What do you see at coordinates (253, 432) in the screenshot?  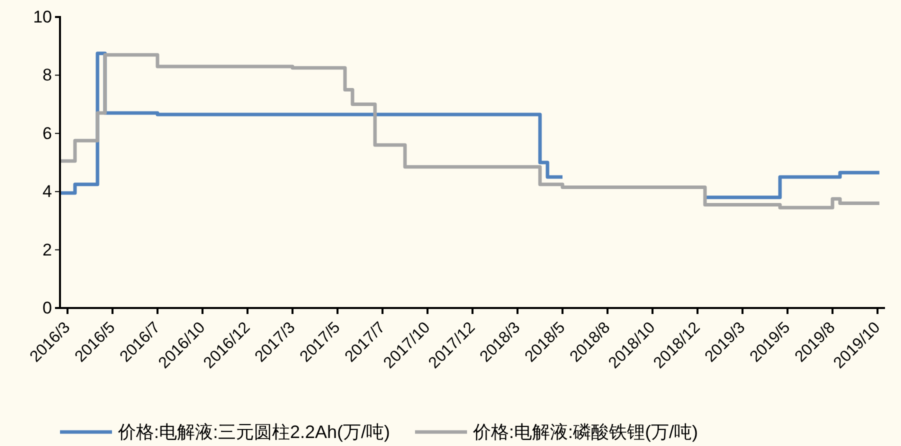 I see `legend-label: 价格:电解液:三元圆柱2.2Ah(万/吨)` at bounding box center [253, 432].